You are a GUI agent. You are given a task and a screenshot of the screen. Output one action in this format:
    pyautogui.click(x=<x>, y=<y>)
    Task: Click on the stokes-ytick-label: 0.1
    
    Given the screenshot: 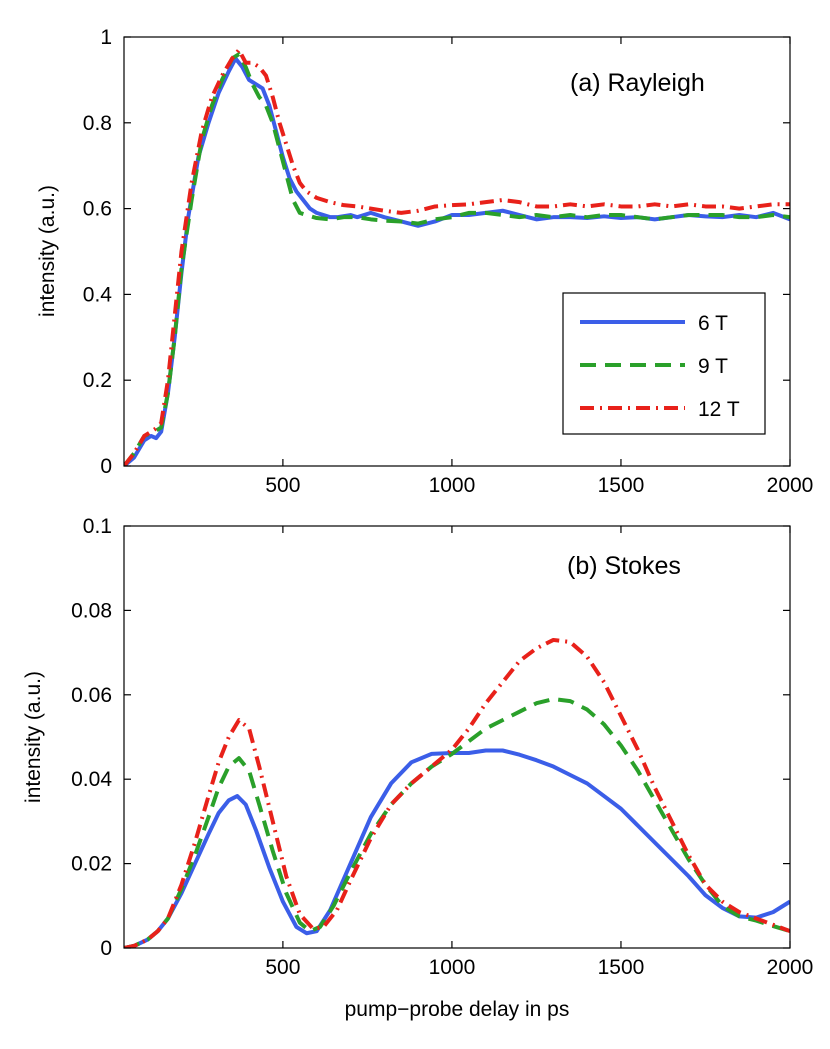 What is the action you would take?
    pyautogui.click(x=97, y=526)
    